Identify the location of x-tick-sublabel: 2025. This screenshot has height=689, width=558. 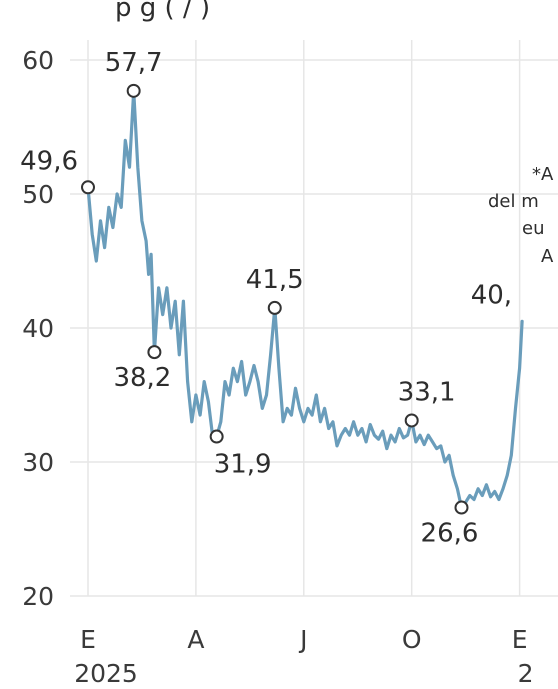
(106, 673).